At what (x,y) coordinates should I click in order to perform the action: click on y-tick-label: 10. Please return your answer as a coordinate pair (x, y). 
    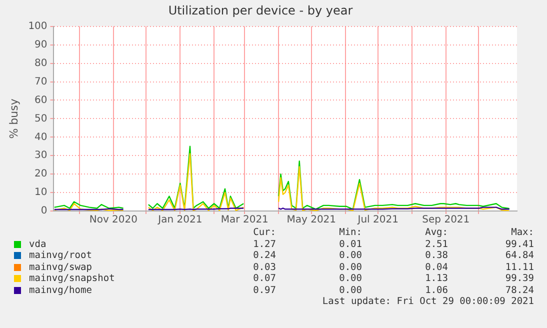
    Looking at the image, I should click on (41, 192).